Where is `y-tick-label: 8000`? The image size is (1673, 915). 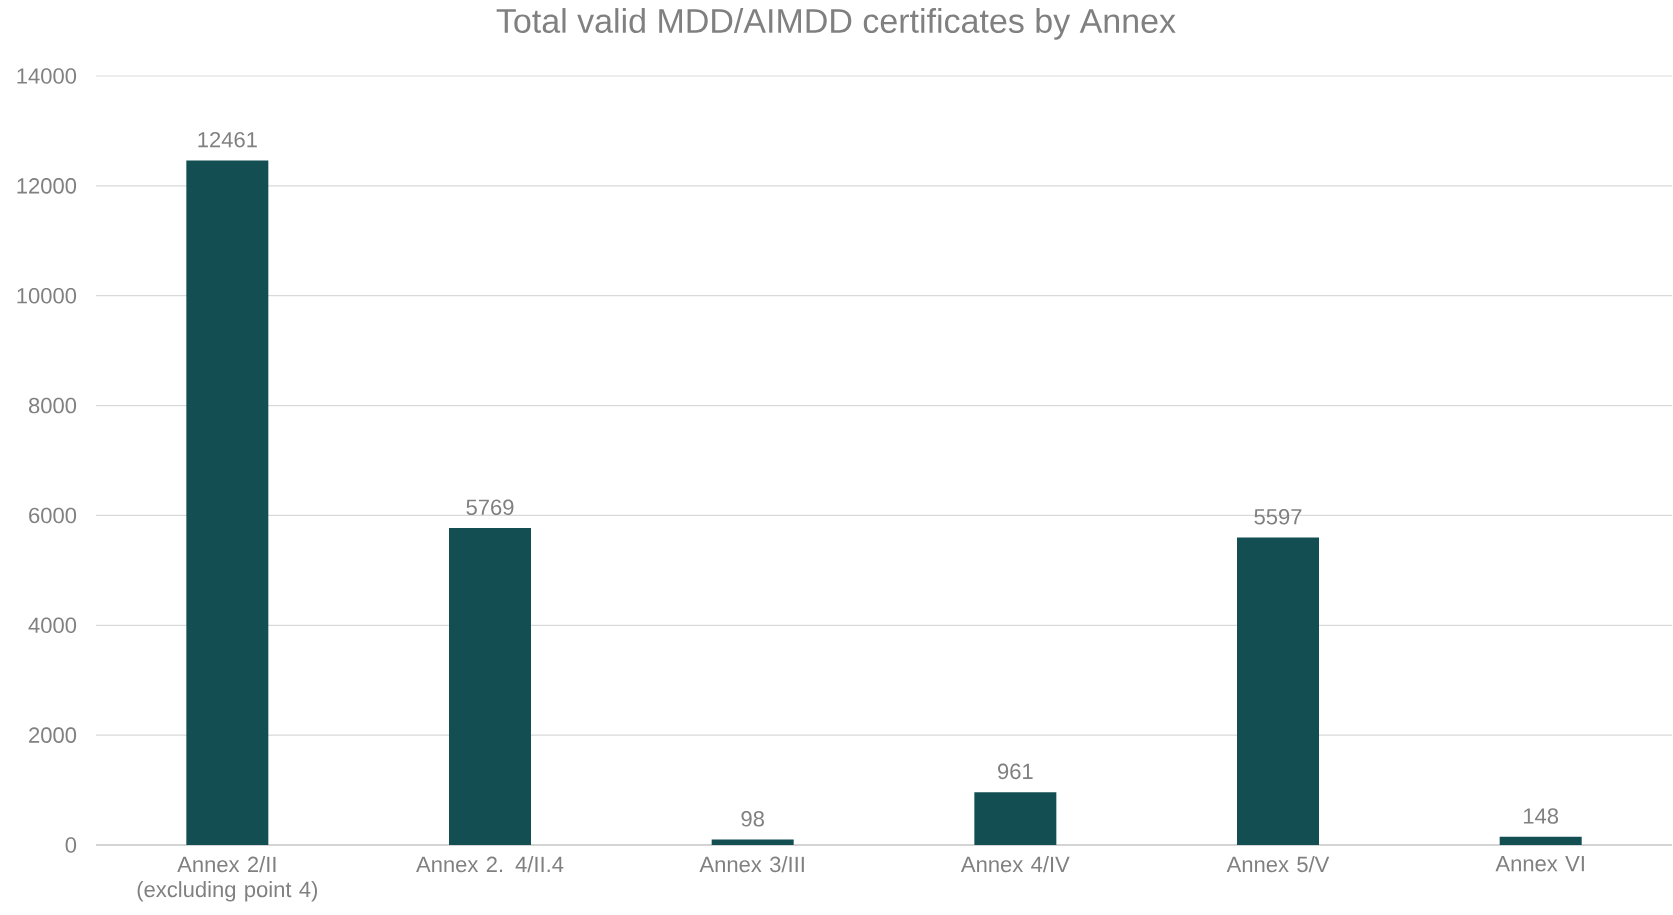
y-tick-label: 8000 is located at coordinates (52, 405).